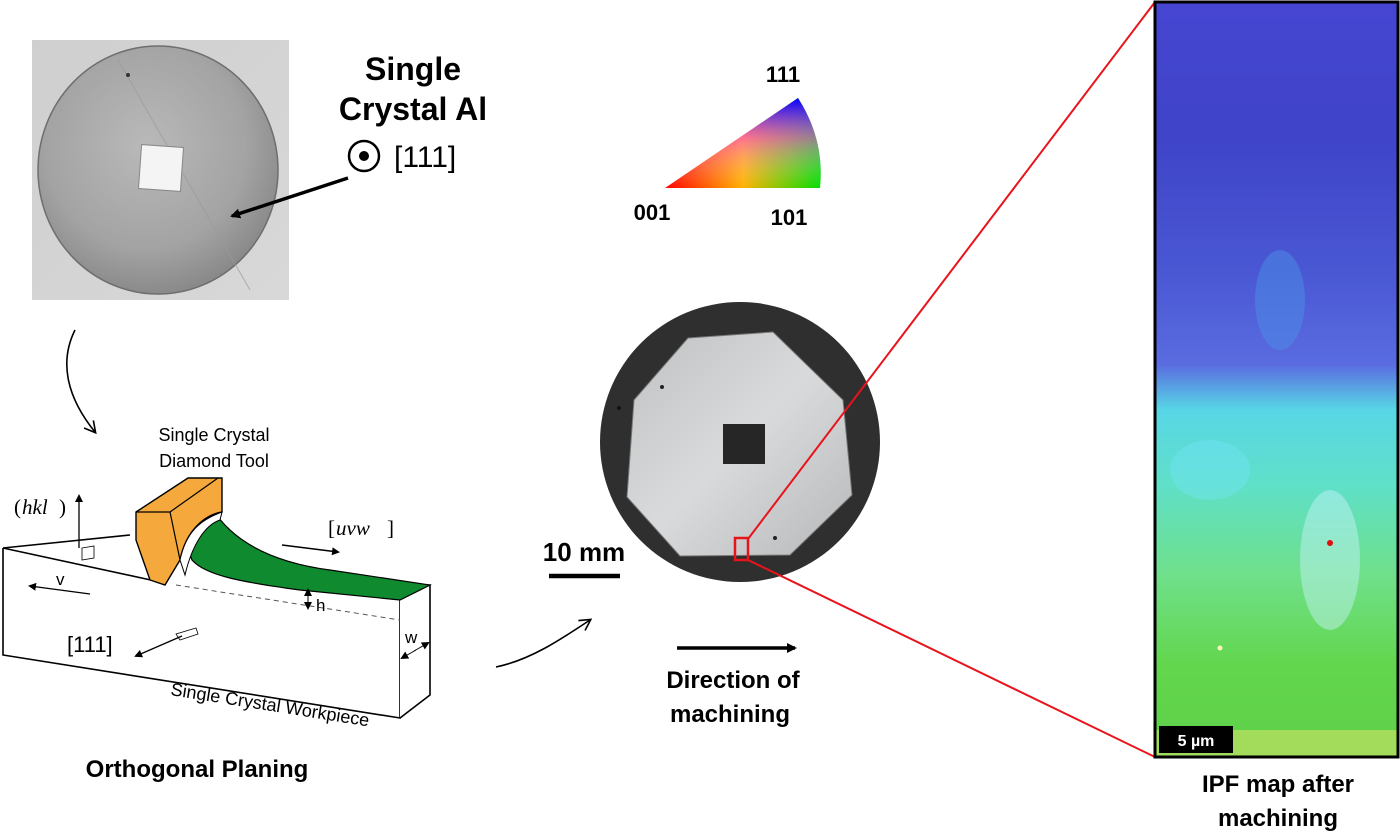 The width and height of the screenshot is (1400, 835). Describe the element at coordinates (544, 643) in the screenshot. I see `curved-arrow-right` at that location.